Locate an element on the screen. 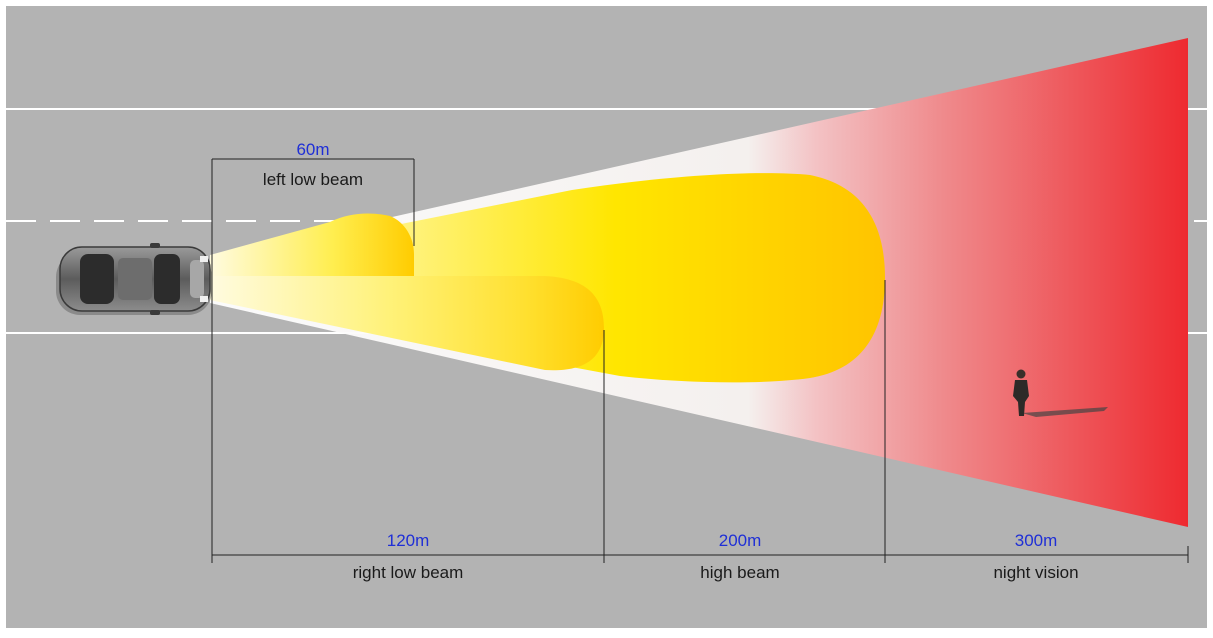 This screenshot has width=1213, height=638. left-low-beam-label: left low beam is located at coordinates (313, 179).